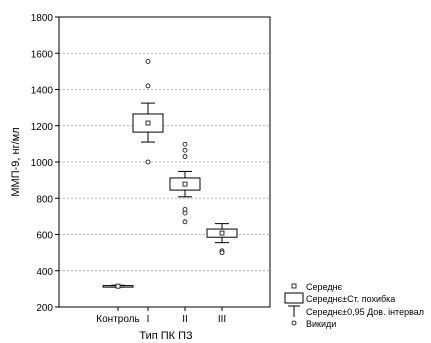 This screenshot has height=343, width=431. I want to click on y-axis: 200 400 600 800 1000 1200 1400 1600 1800, so click(45, 163).